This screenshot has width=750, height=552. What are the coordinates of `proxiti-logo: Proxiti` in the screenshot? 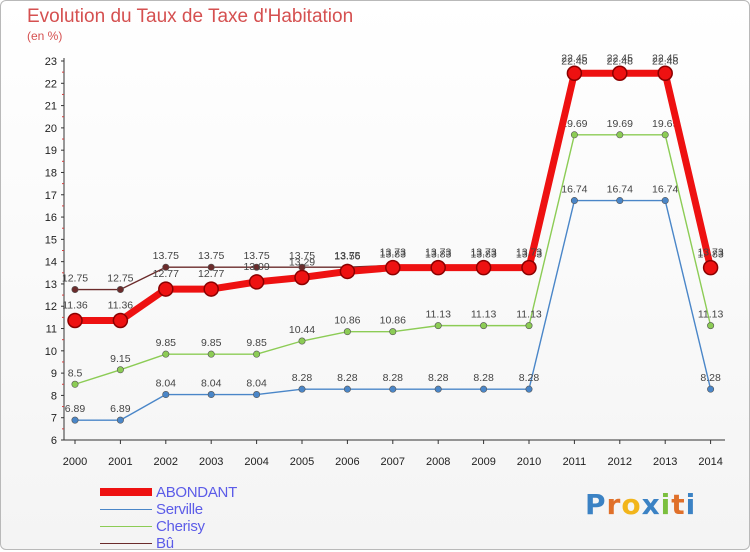 It's located at (640, 504).